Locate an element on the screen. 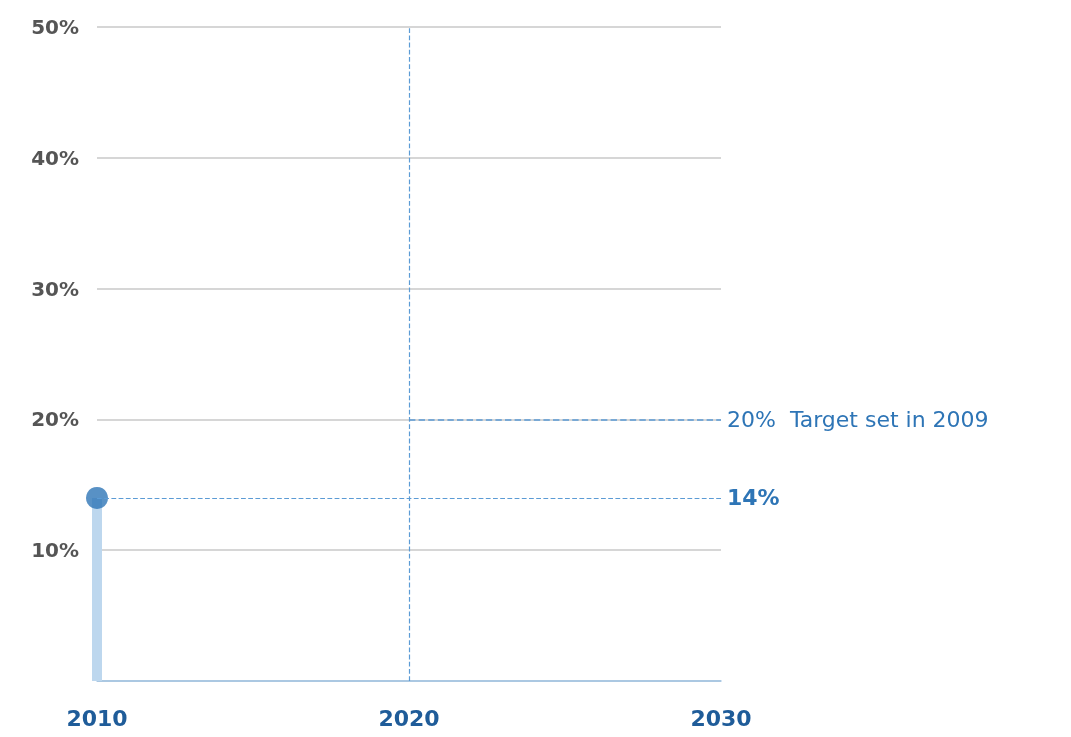 This screenshot has width=1071, height=737. x-tick-label: 2020 is located at coordinates (409, 718).